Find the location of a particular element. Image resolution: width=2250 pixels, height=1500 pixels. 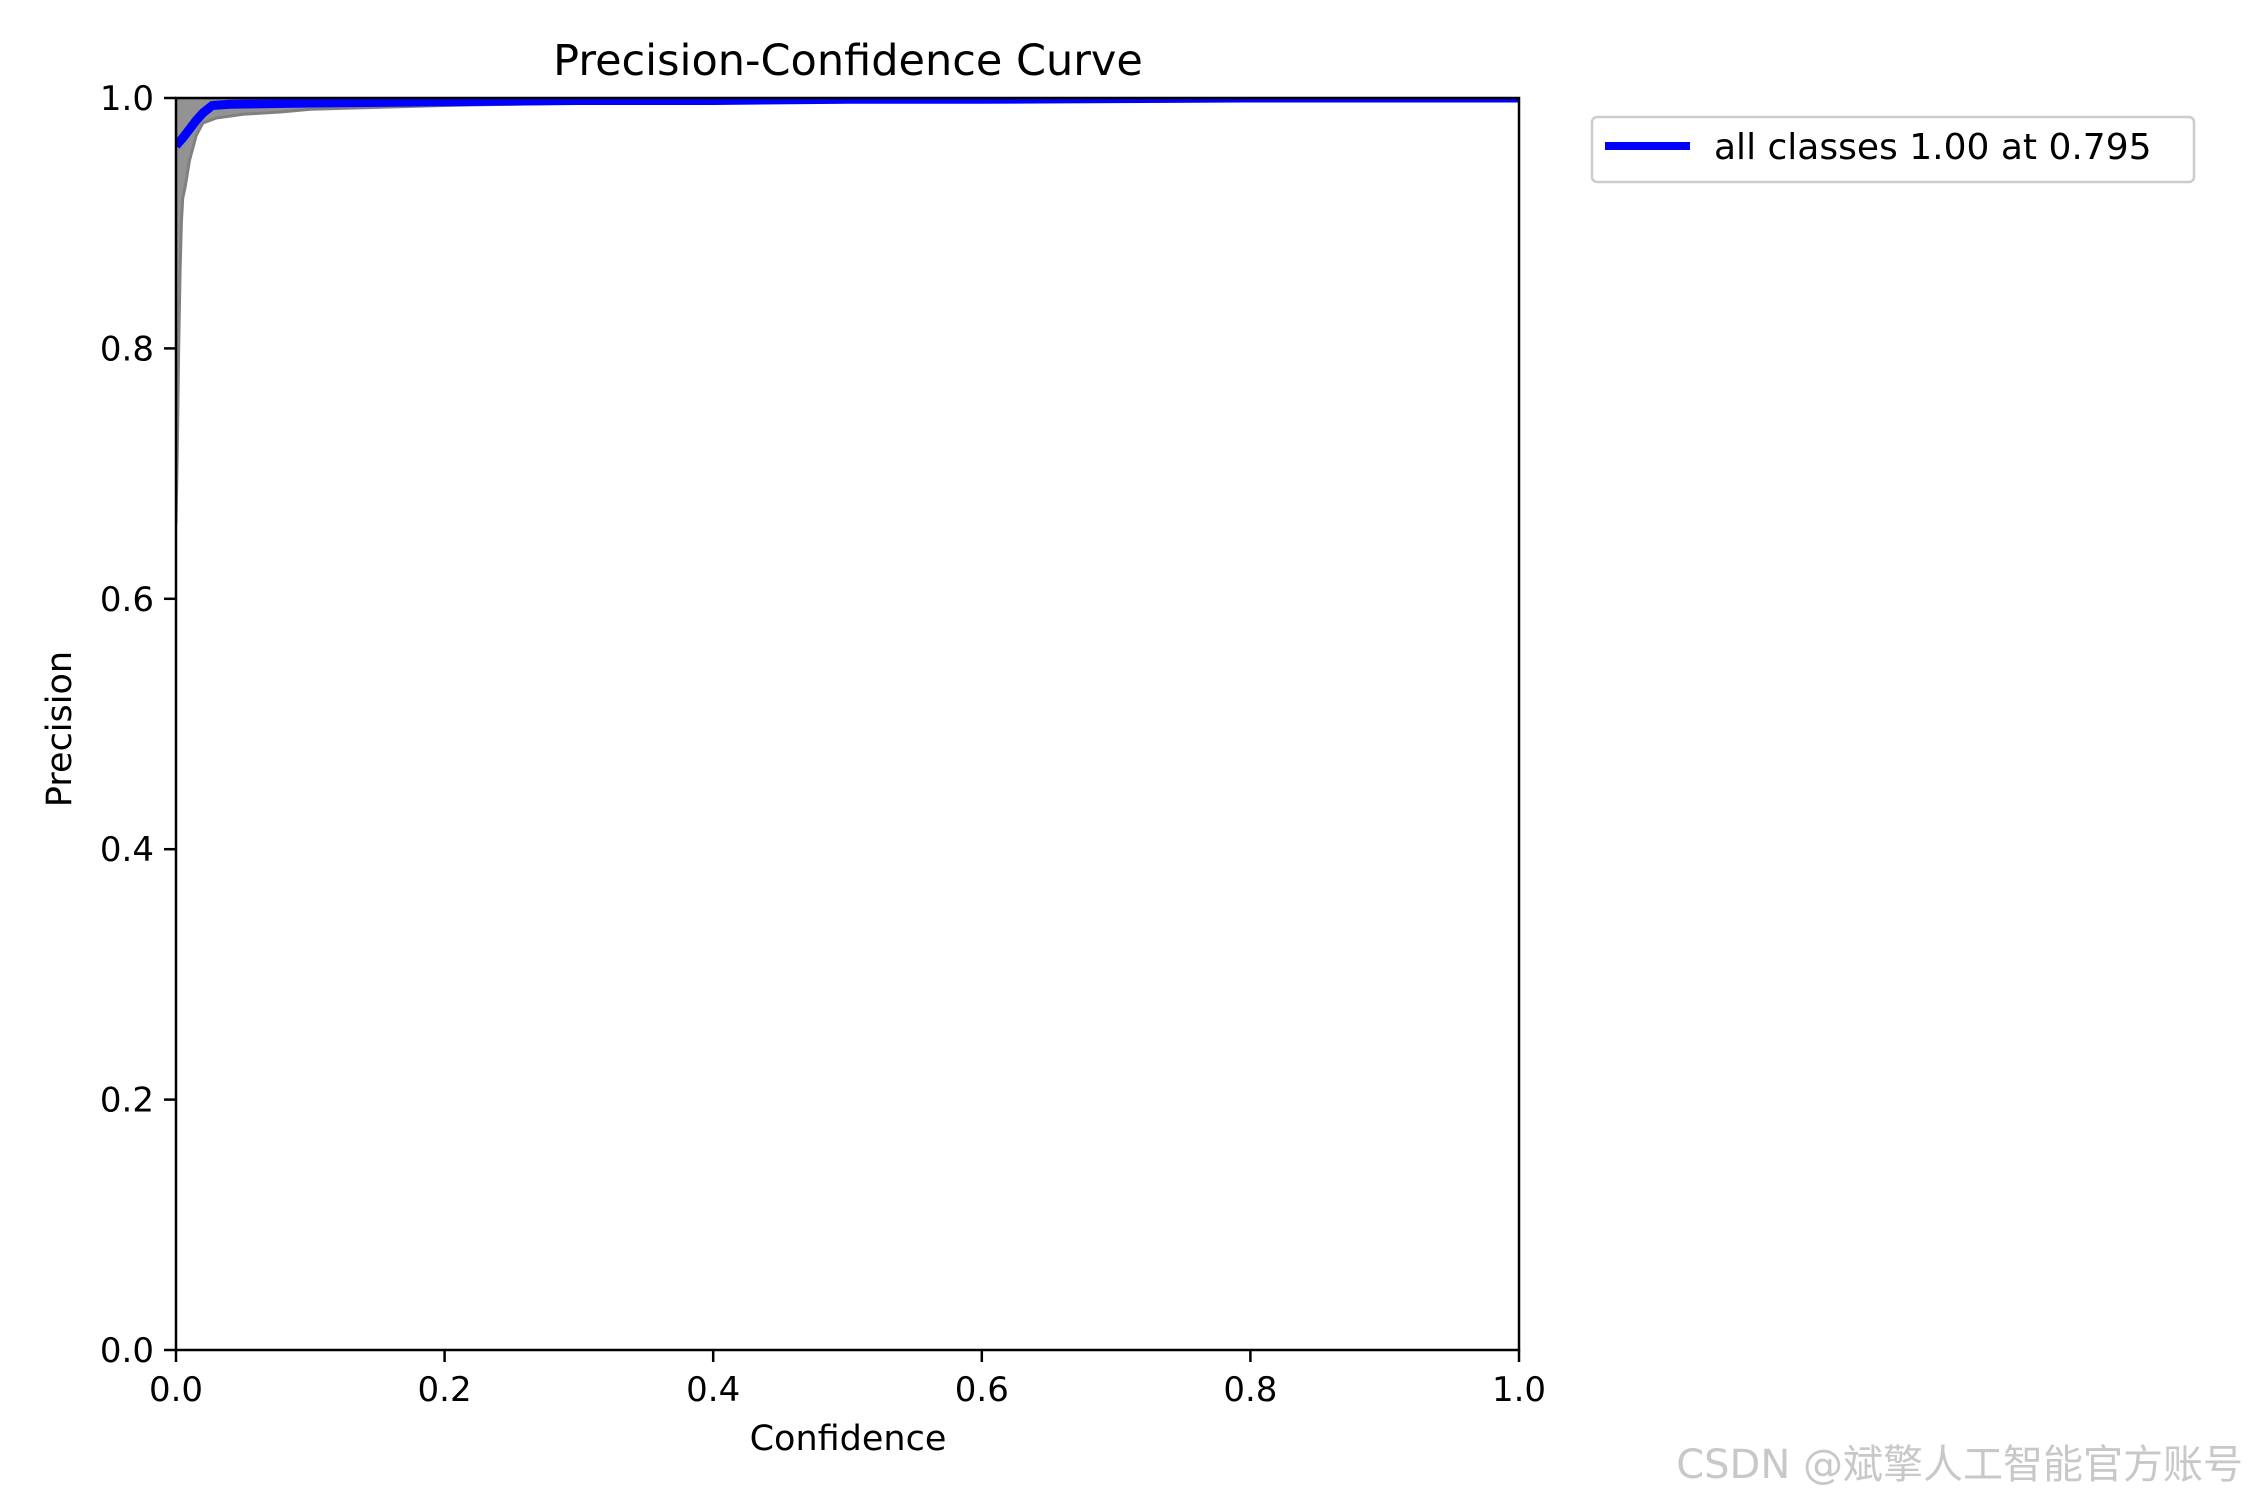

y-tick-label: 0.8 is located at coordinates (127, 349).